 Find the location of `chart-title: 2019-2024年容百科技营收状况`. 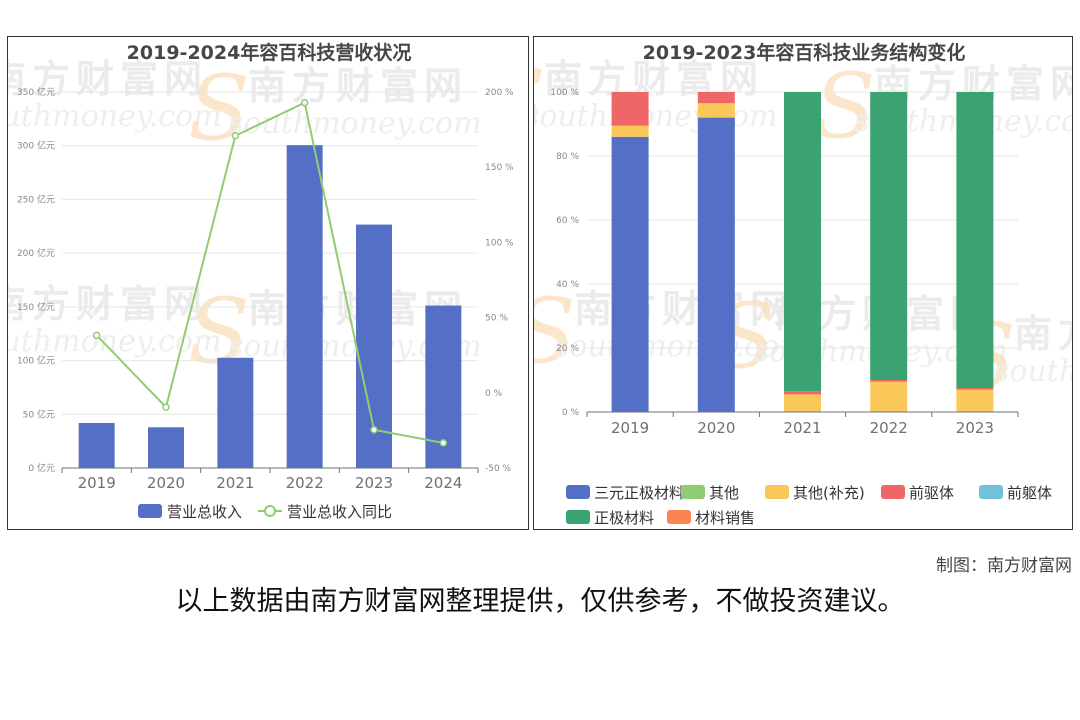

chart-title: 2019-2024年容百科技营收状况 is located at coordinates (269, 52).